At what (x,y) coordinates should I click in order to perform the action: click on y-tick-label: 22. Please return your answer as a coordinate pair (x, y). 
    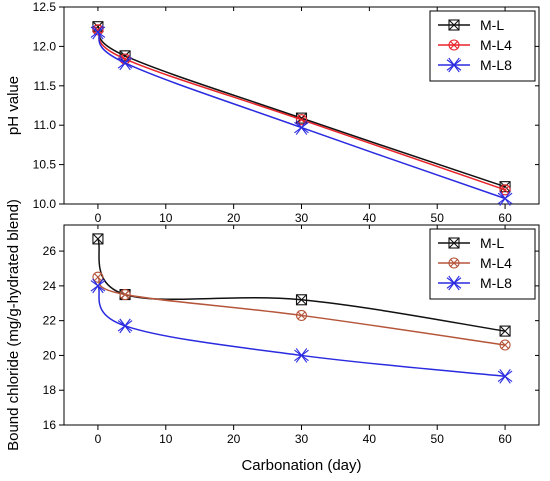
    Looking at the image, I should click on (50, 321).